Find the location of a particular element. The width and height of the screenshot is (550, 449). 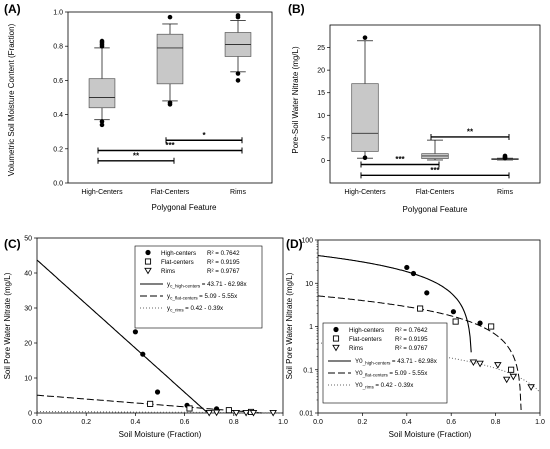

y-tick-label: 20 is located at coordinates (321, 71).